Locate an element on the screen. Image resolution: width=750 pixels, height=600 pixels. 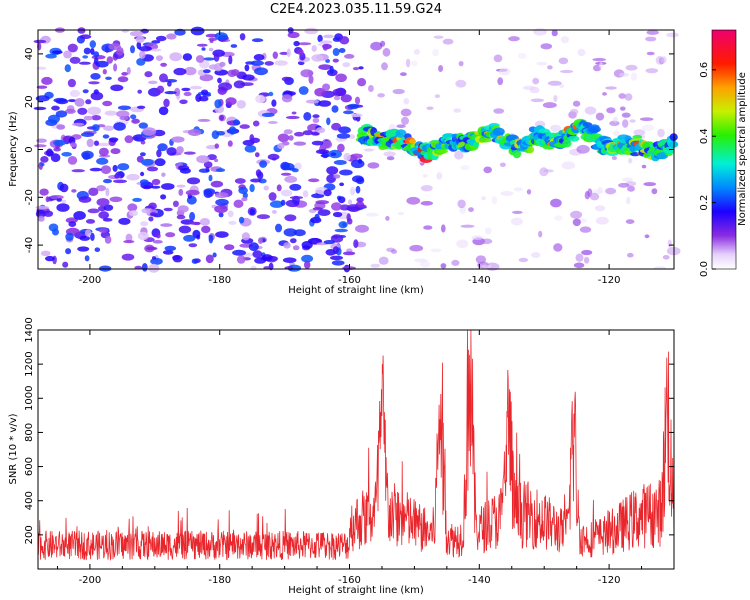
y-tick-label: 800 is located at coordinates (29, 432).